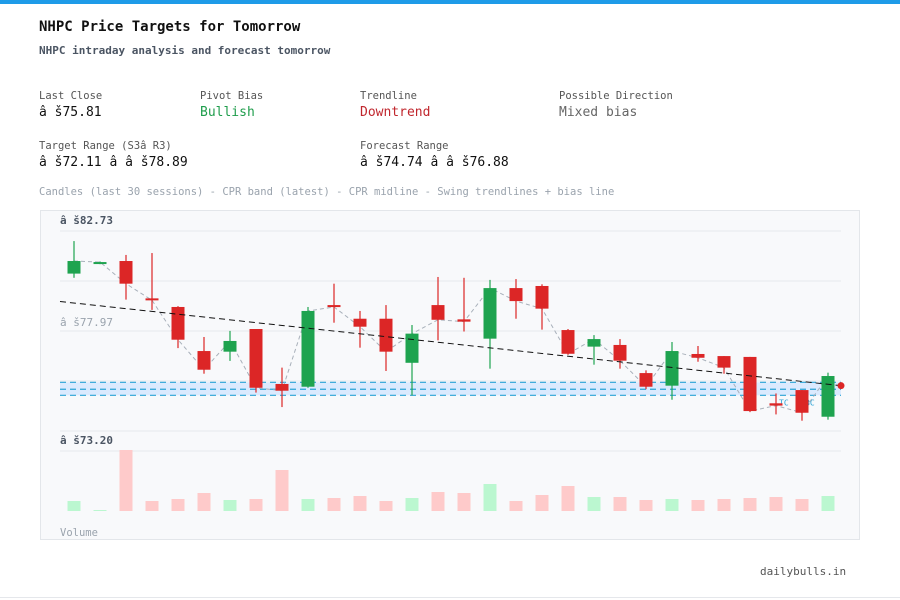  Describe the element at coordinates (70, 112) in the screenshot. I see `stat-value: â š75.81` at that location.